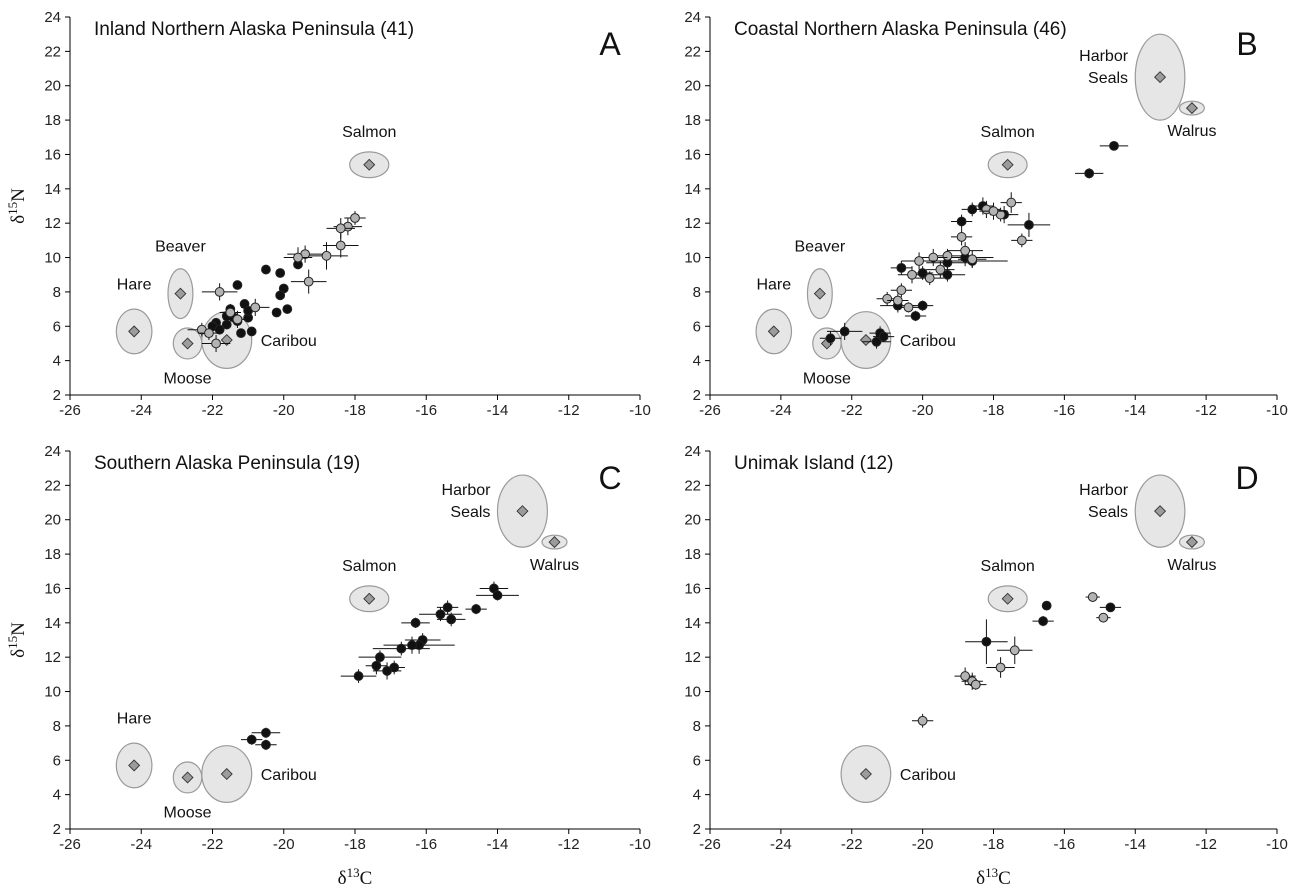 The height and width of the screenshot is (888, 1302). What do you see at coordinates (692, 51) in the screenshot?
I see `y-tick-label: 22` at bounding box center [692, 51].